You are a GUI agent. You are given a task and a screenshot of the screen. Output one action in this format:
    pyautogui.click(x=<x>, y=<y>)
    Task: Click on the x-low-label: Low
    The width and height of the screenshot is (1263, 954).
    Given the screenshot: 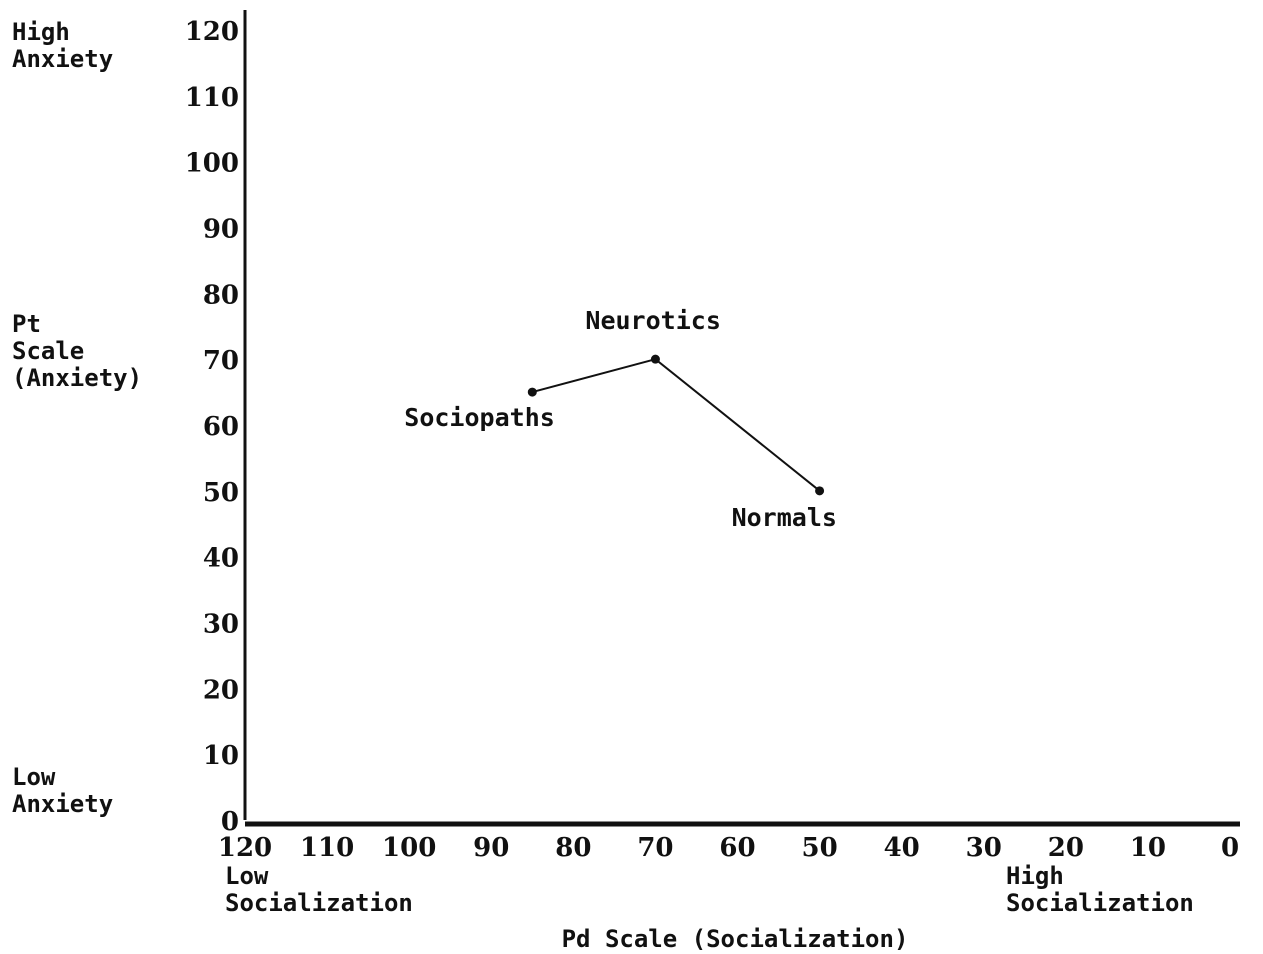 What is the action you would take?
    pyautogui.click(x=247, y=876)
    